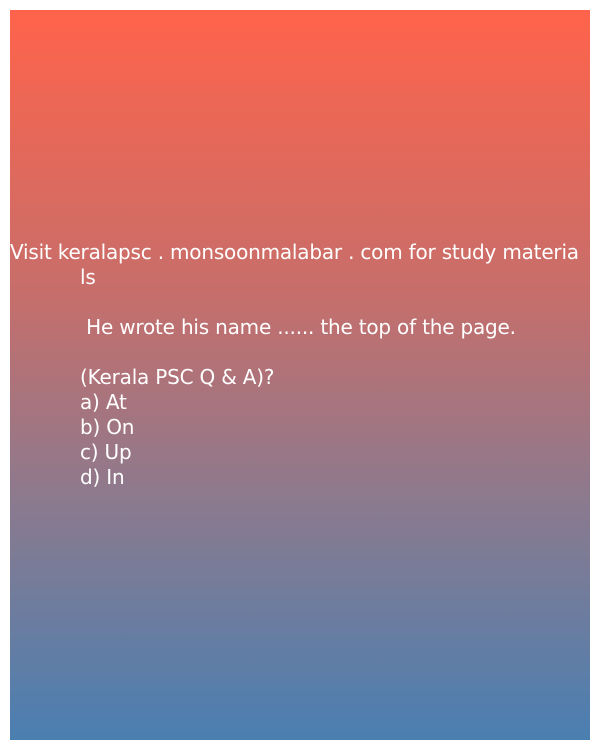  What do you see at coordinates (103, 402) in the screenshot?
I see `option-a: a) At` at bounding box center [103, 402].